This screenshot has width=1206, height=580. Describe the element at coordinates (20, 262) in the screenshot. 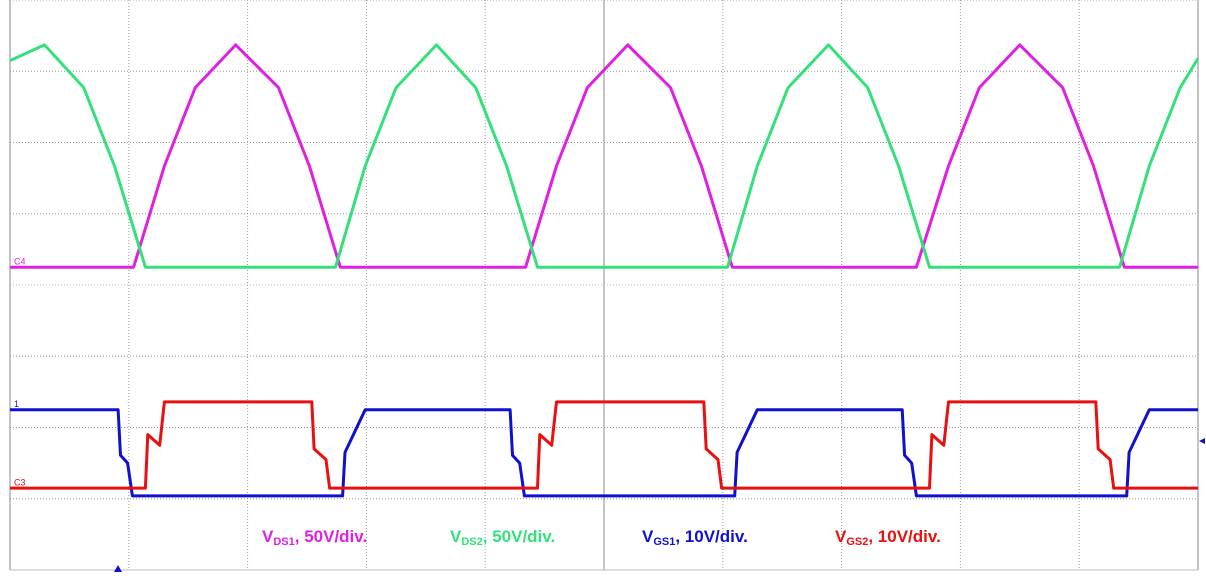

I see `channel-label: C4` at that location.